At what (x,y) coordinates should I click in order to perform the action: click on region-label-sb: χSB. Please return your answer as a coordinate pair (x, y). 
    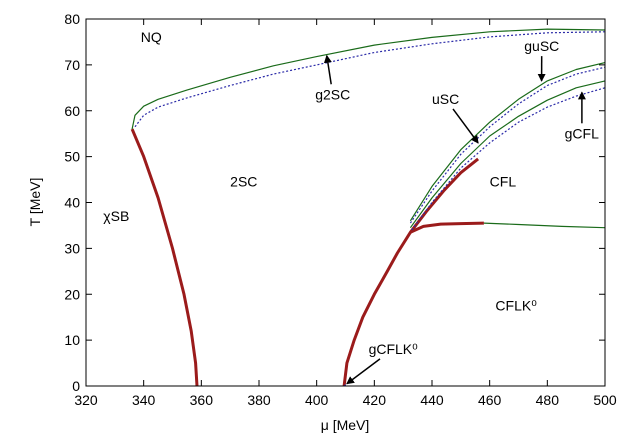
    Looking at the image, I should click on (116, 216).